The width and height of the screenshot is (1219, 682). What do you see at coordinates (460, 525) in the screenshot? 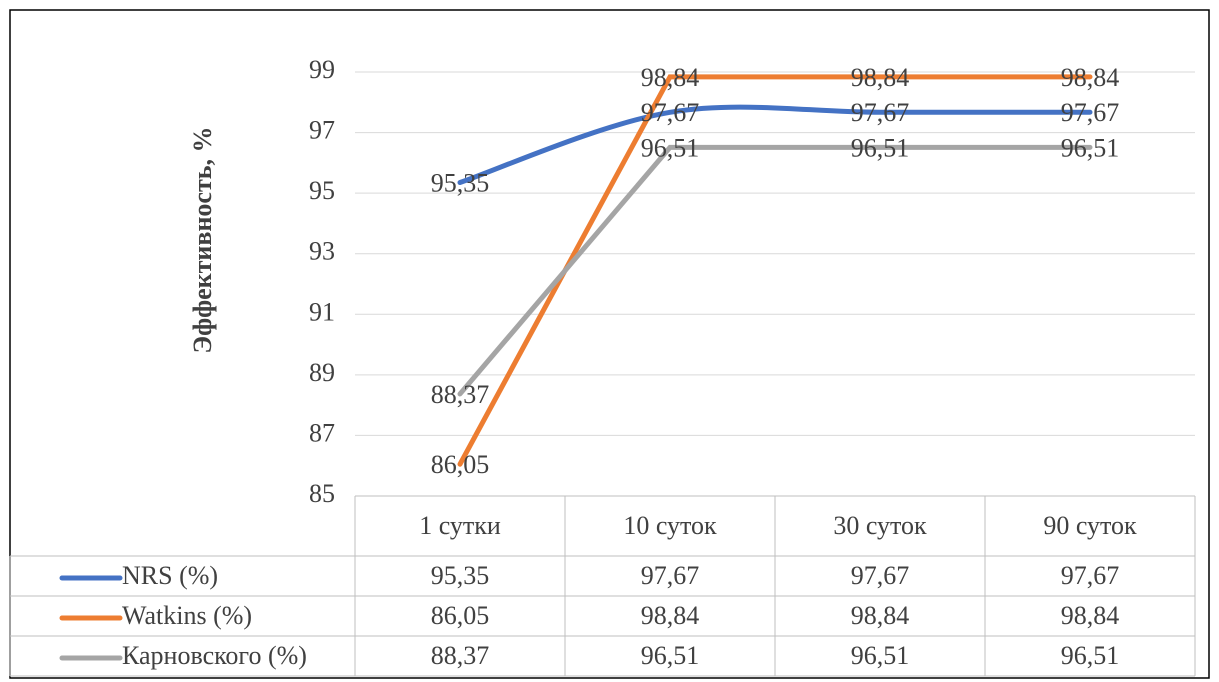
I see `x-tick-label: 1 сутки` at bounding box center [460, 525].